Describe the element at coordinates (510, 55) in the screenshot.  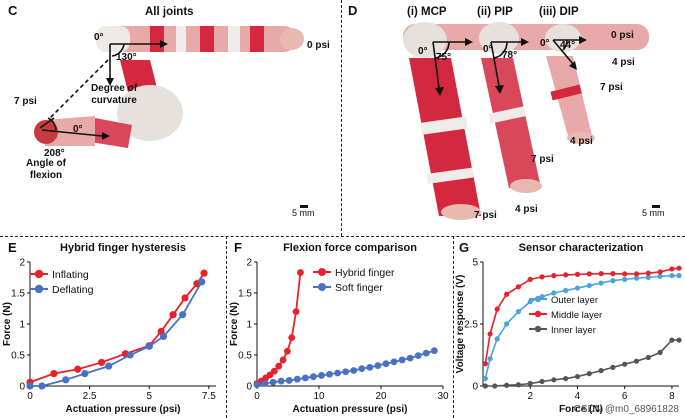
I see `d-label-78deg: 78°` at that location.